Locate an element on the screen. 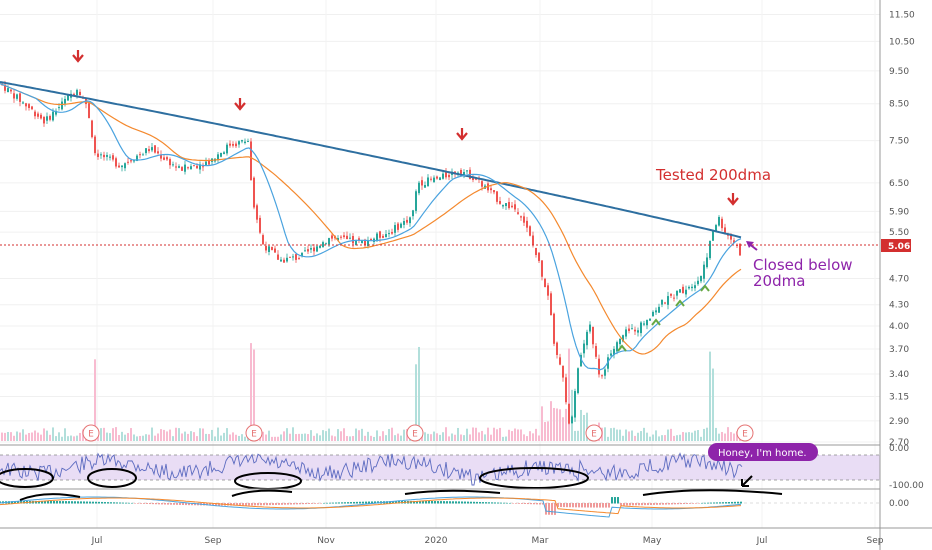  macd-axis-zero: 0.00 is located at coordinates (899, 504).